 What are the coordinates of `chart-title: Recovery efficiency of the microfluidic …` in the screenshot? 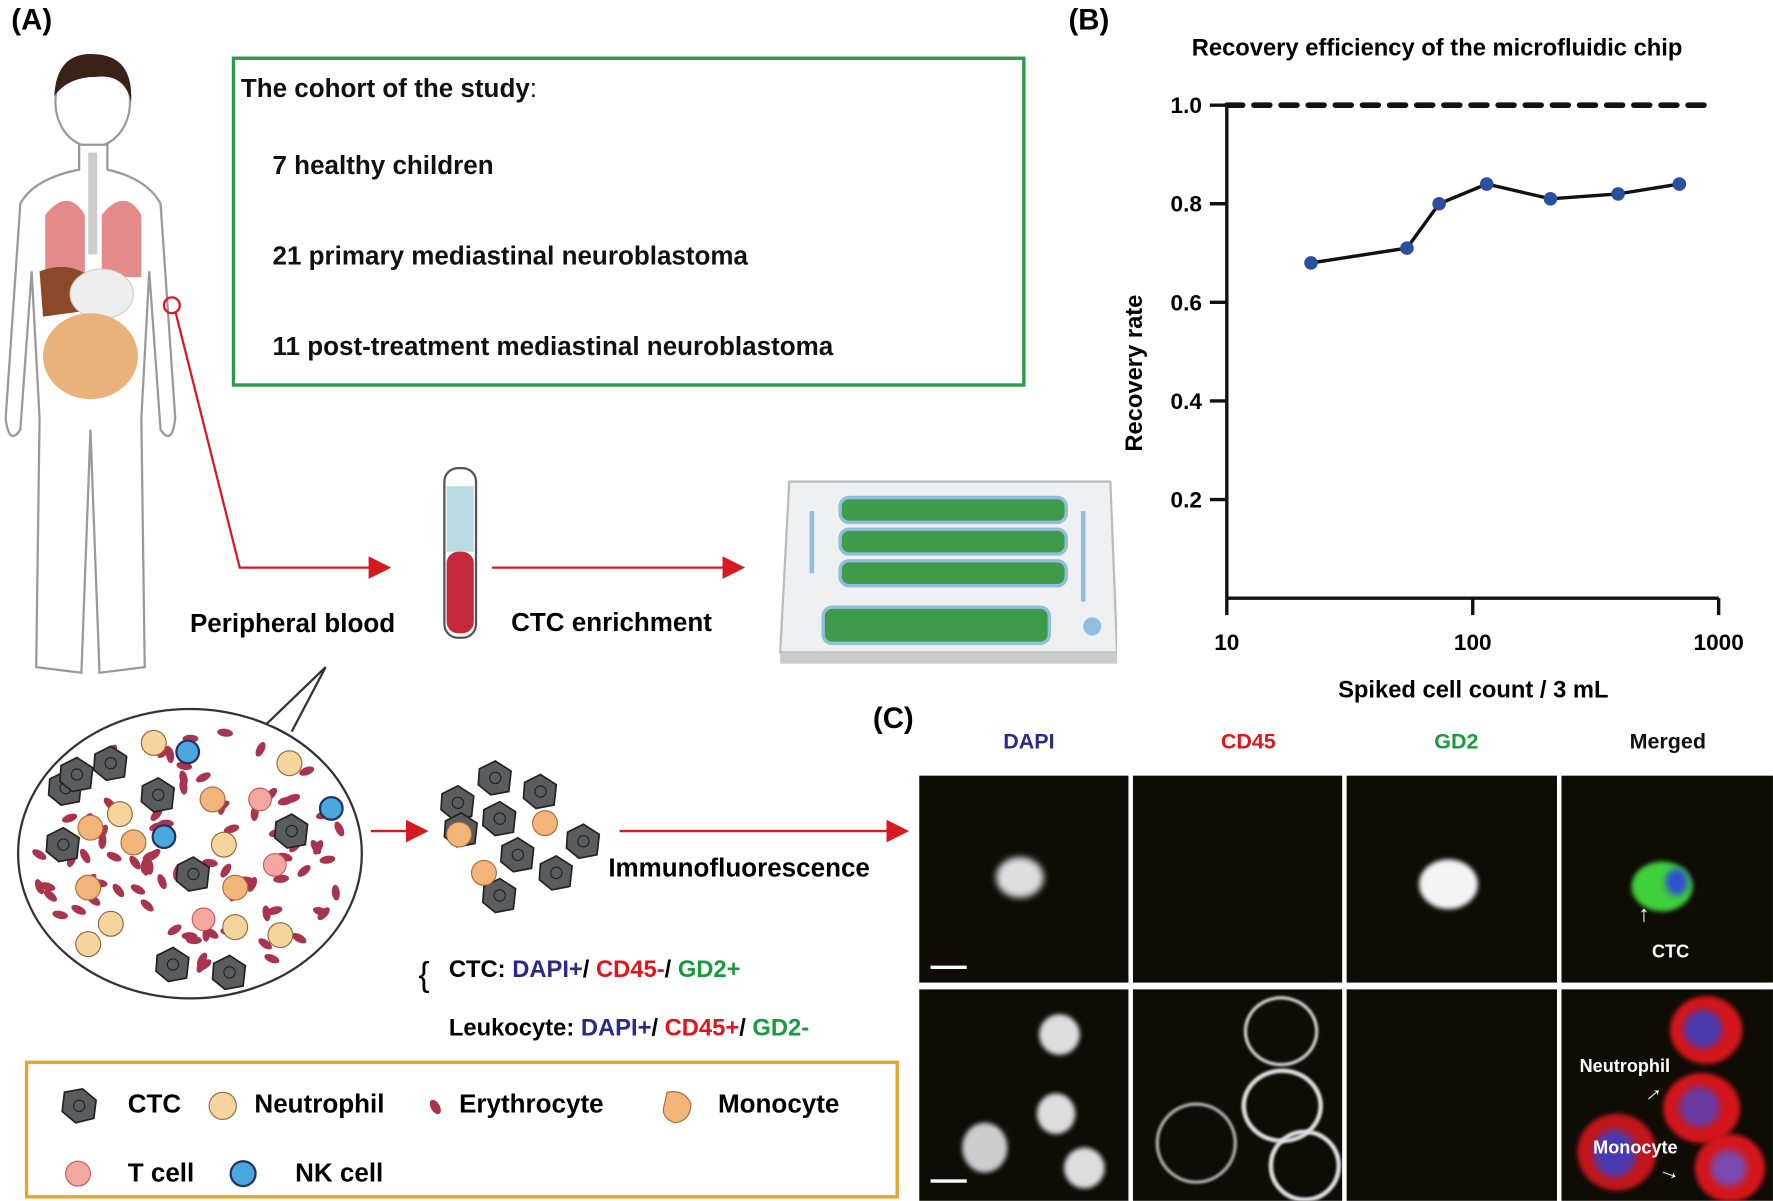 It's located at (1437, 48).